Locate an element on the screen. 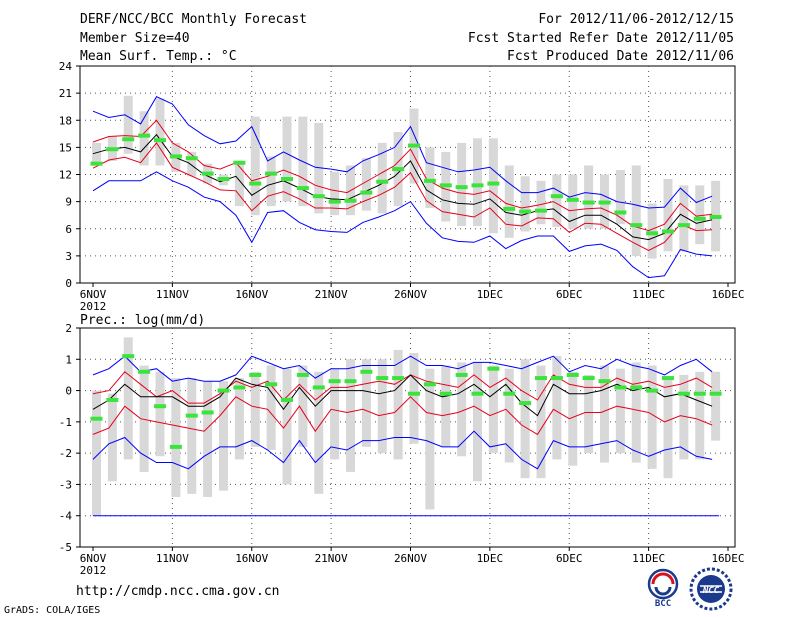 The image size is (800, 618). forecast-period: For 2012/11/06-2012/12/15 is located at coordinates (636, 19).